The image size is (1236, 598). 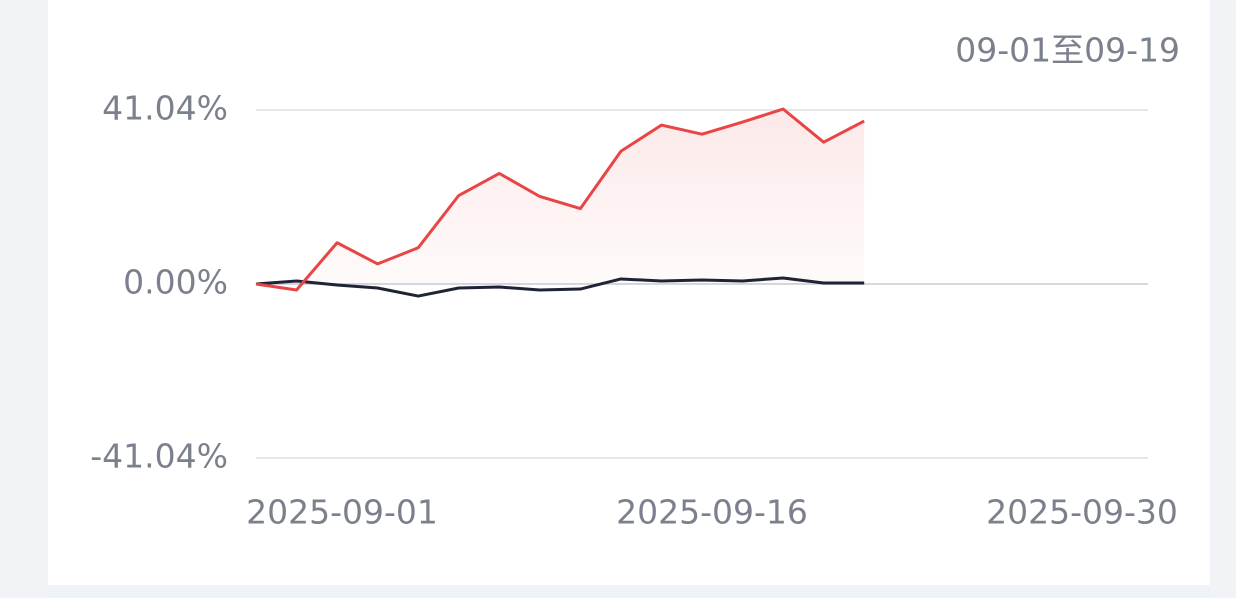 I want to click on area, so click(x=560, y=200).